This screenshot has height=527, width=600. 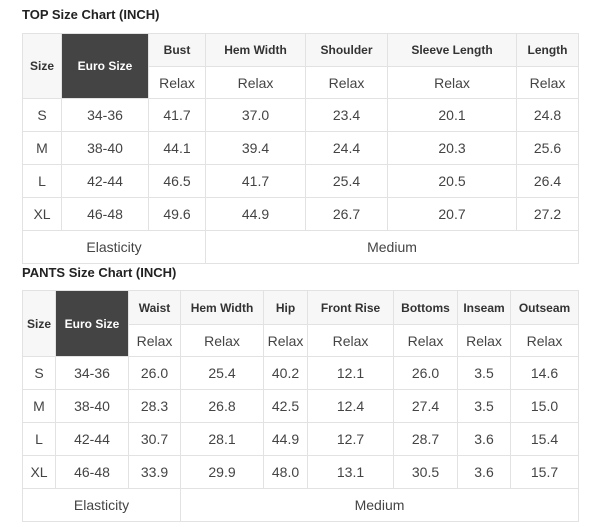 What do you see at coordinates (154, 307) in the screenshot?
I see `column-header: Waist` at bounding box center [154, 307].